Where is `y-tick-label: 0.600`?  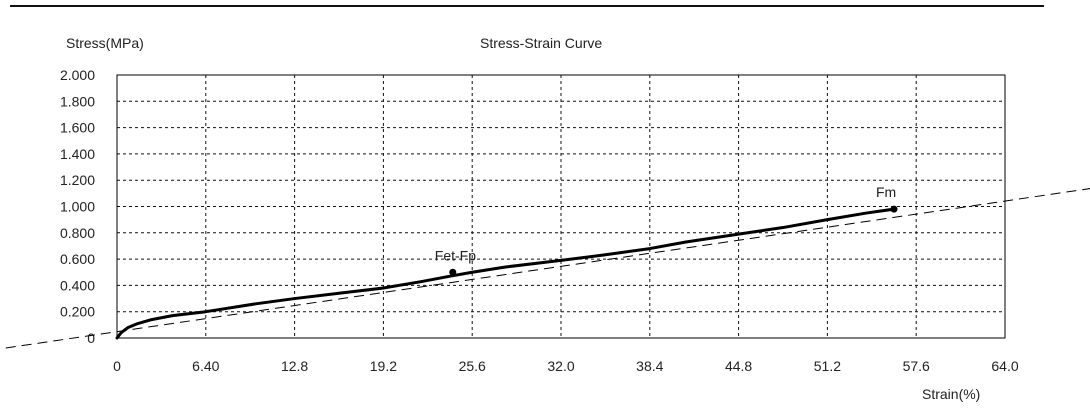
y-tick-label: 0.600 is located at coordinates (77, 259).